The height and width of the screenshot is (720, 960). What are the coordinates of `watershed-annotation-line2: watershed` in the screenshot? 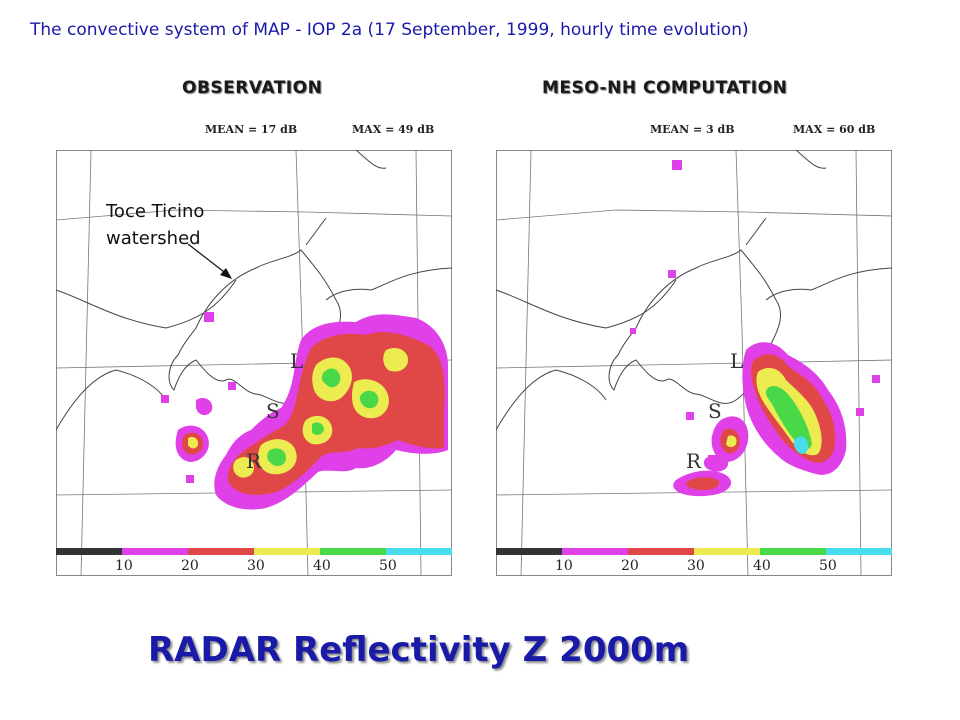 It's located at (153, 238).